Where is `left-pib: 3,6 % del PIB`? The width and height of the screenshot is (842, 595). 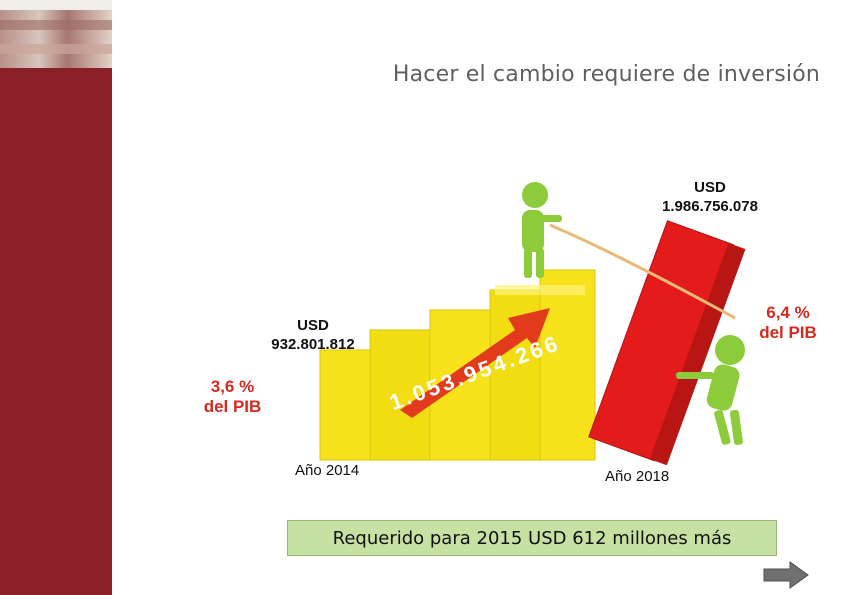 left-pib: 3,6 % del PIB is located at coordinates (232, 397).